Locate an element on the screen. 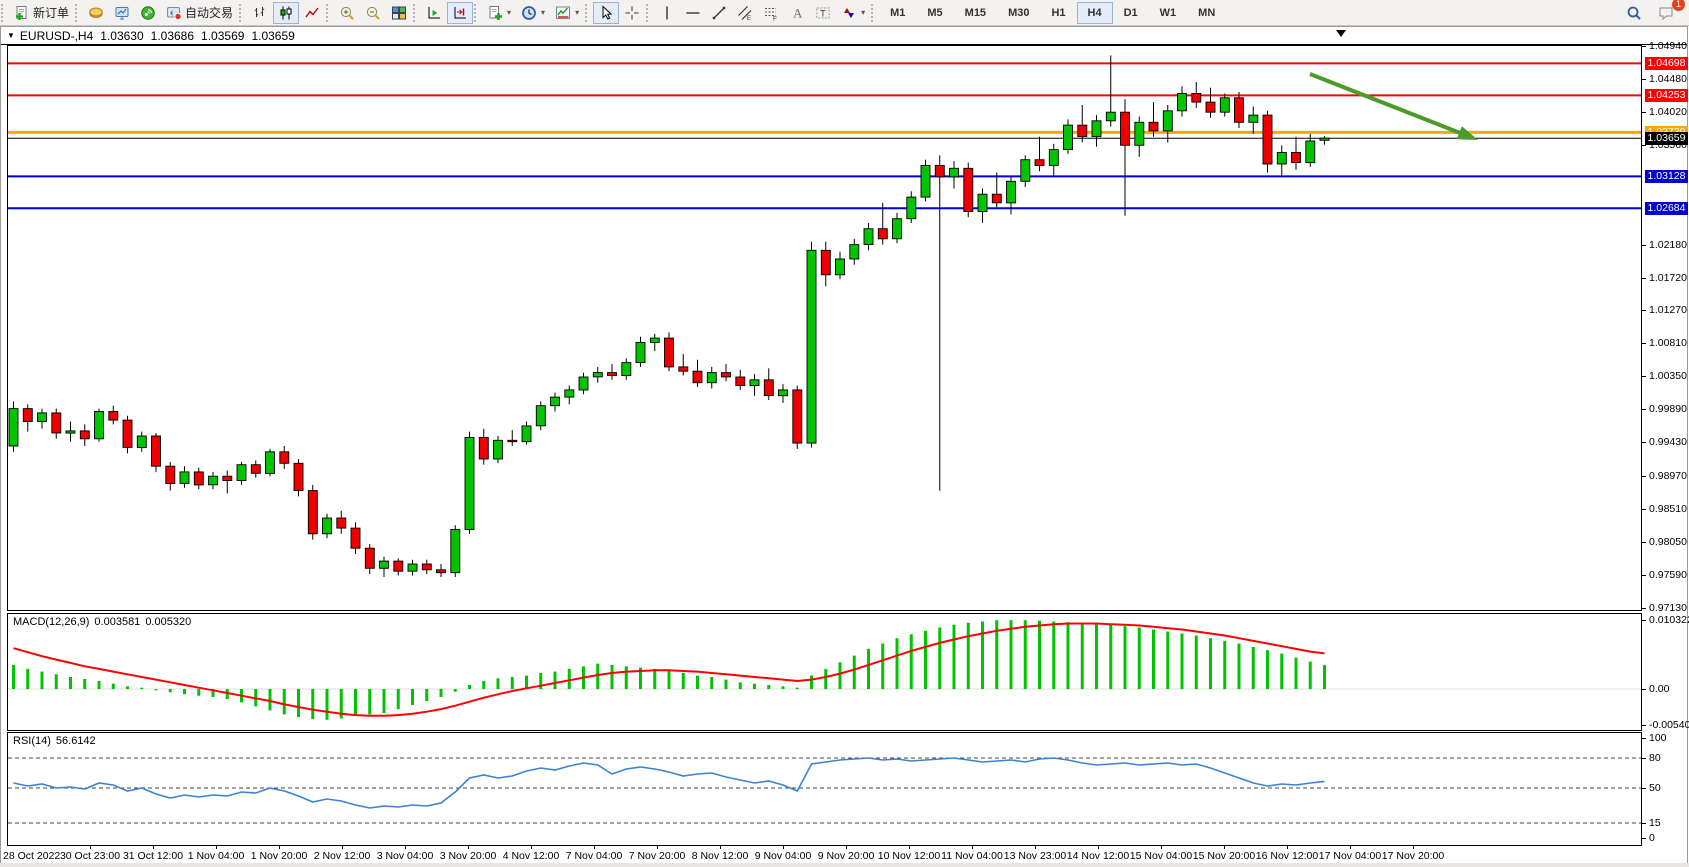 Image resolution: width=1689 pixels, height=867 pixels. tile-windows-button is located at coordinates (399, 13).